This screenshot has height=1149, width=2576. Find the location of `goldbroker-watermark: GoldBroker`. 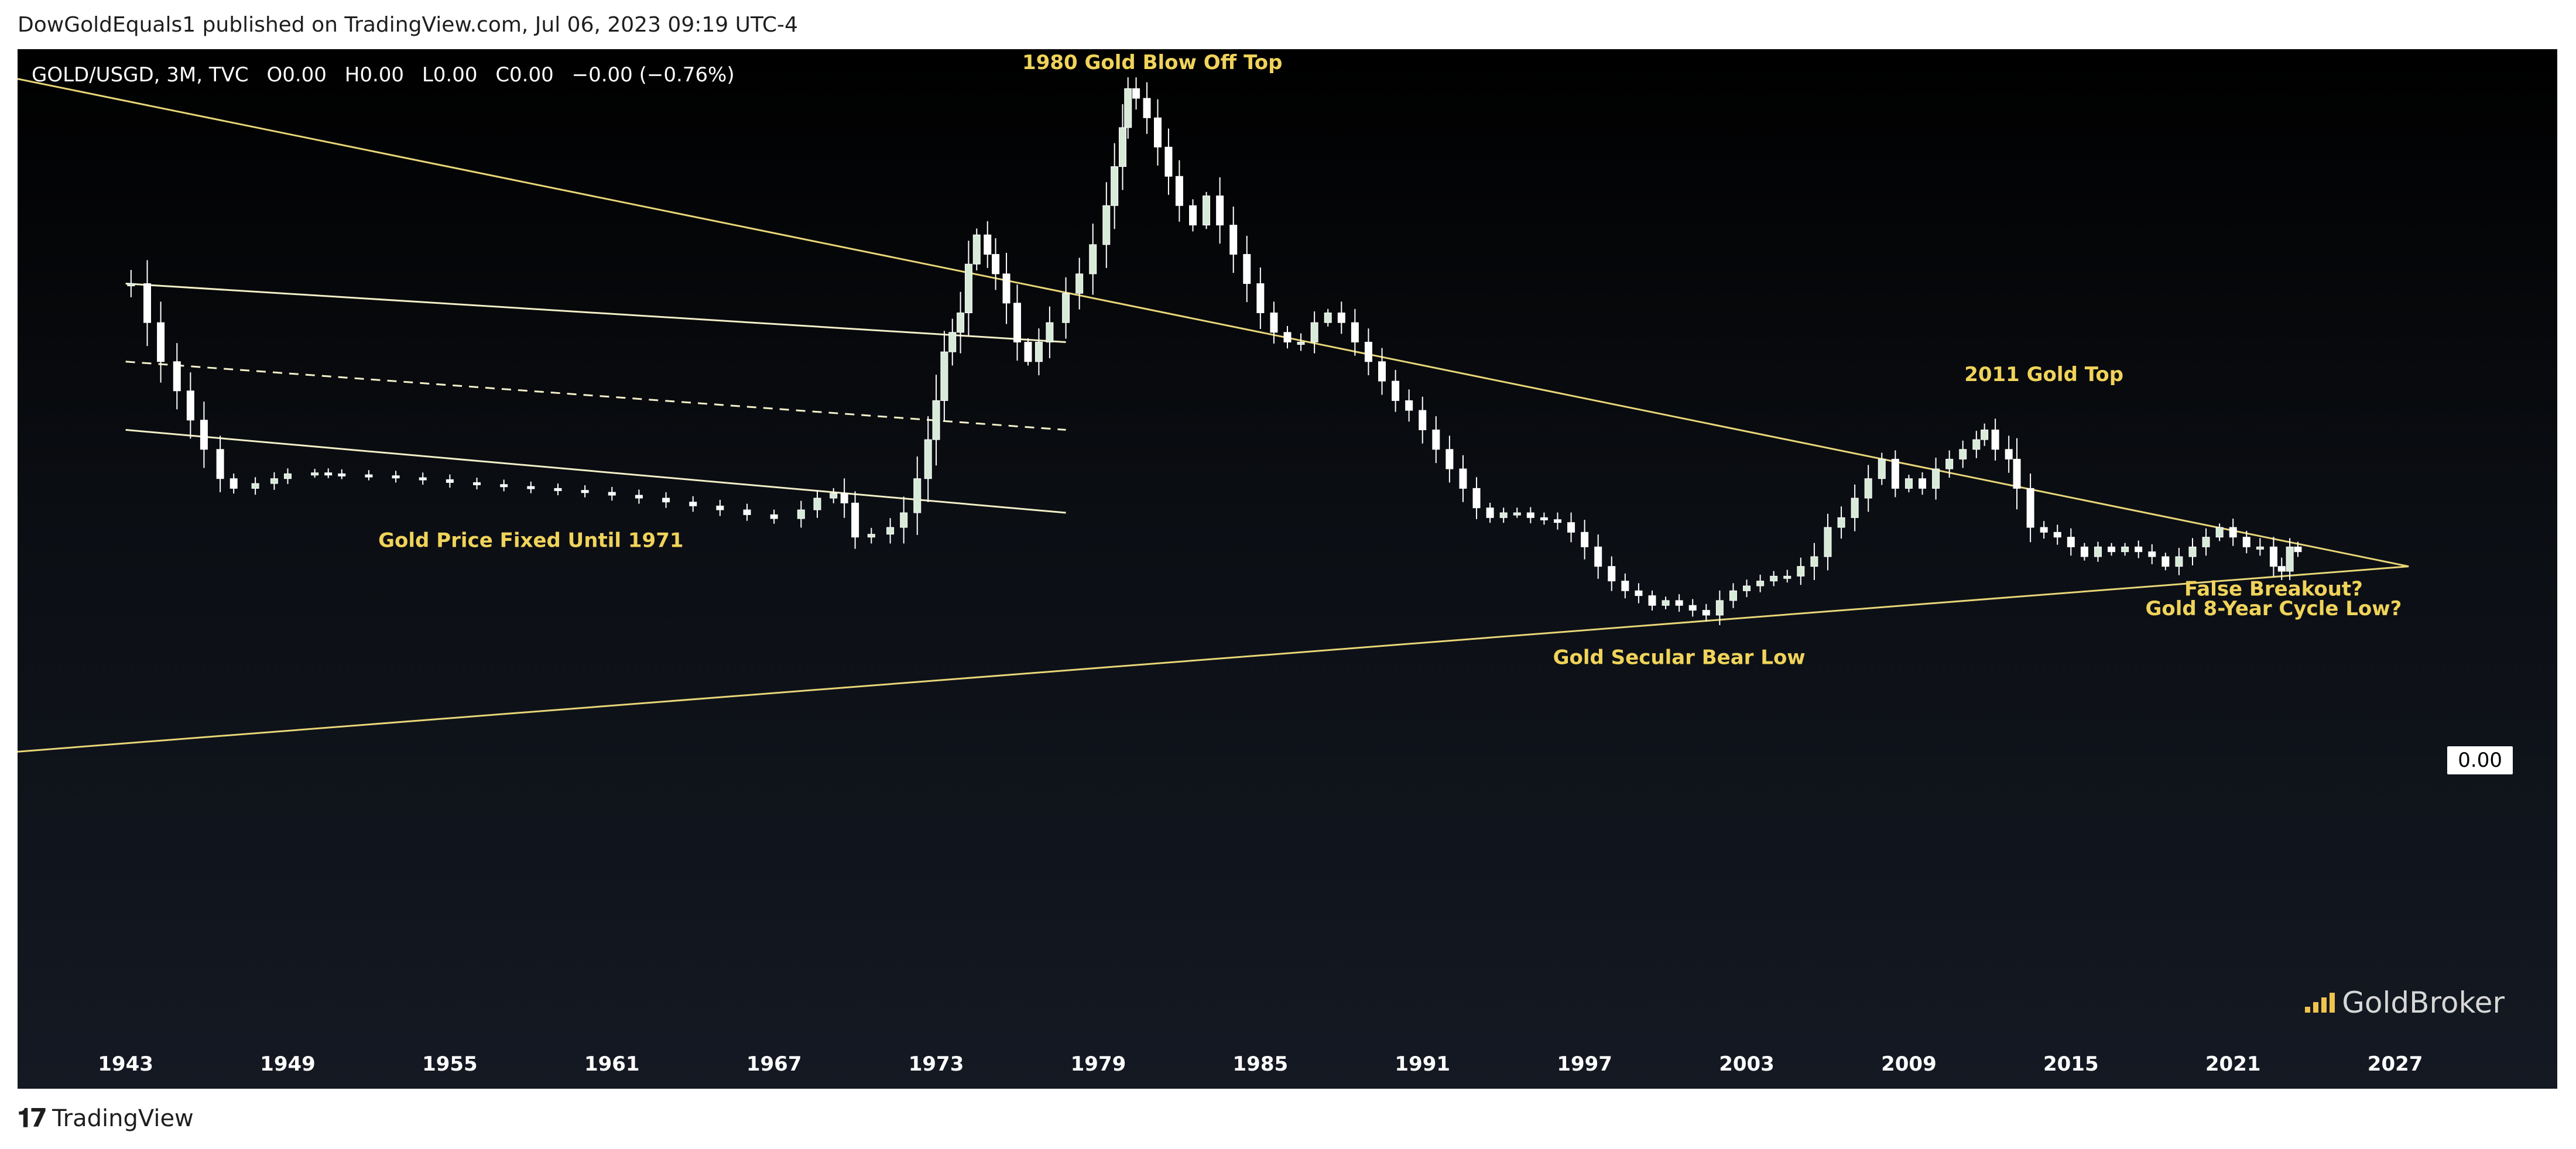

goldbroker-watermark: GoldBroker is located at coordinates (2405, 1003).